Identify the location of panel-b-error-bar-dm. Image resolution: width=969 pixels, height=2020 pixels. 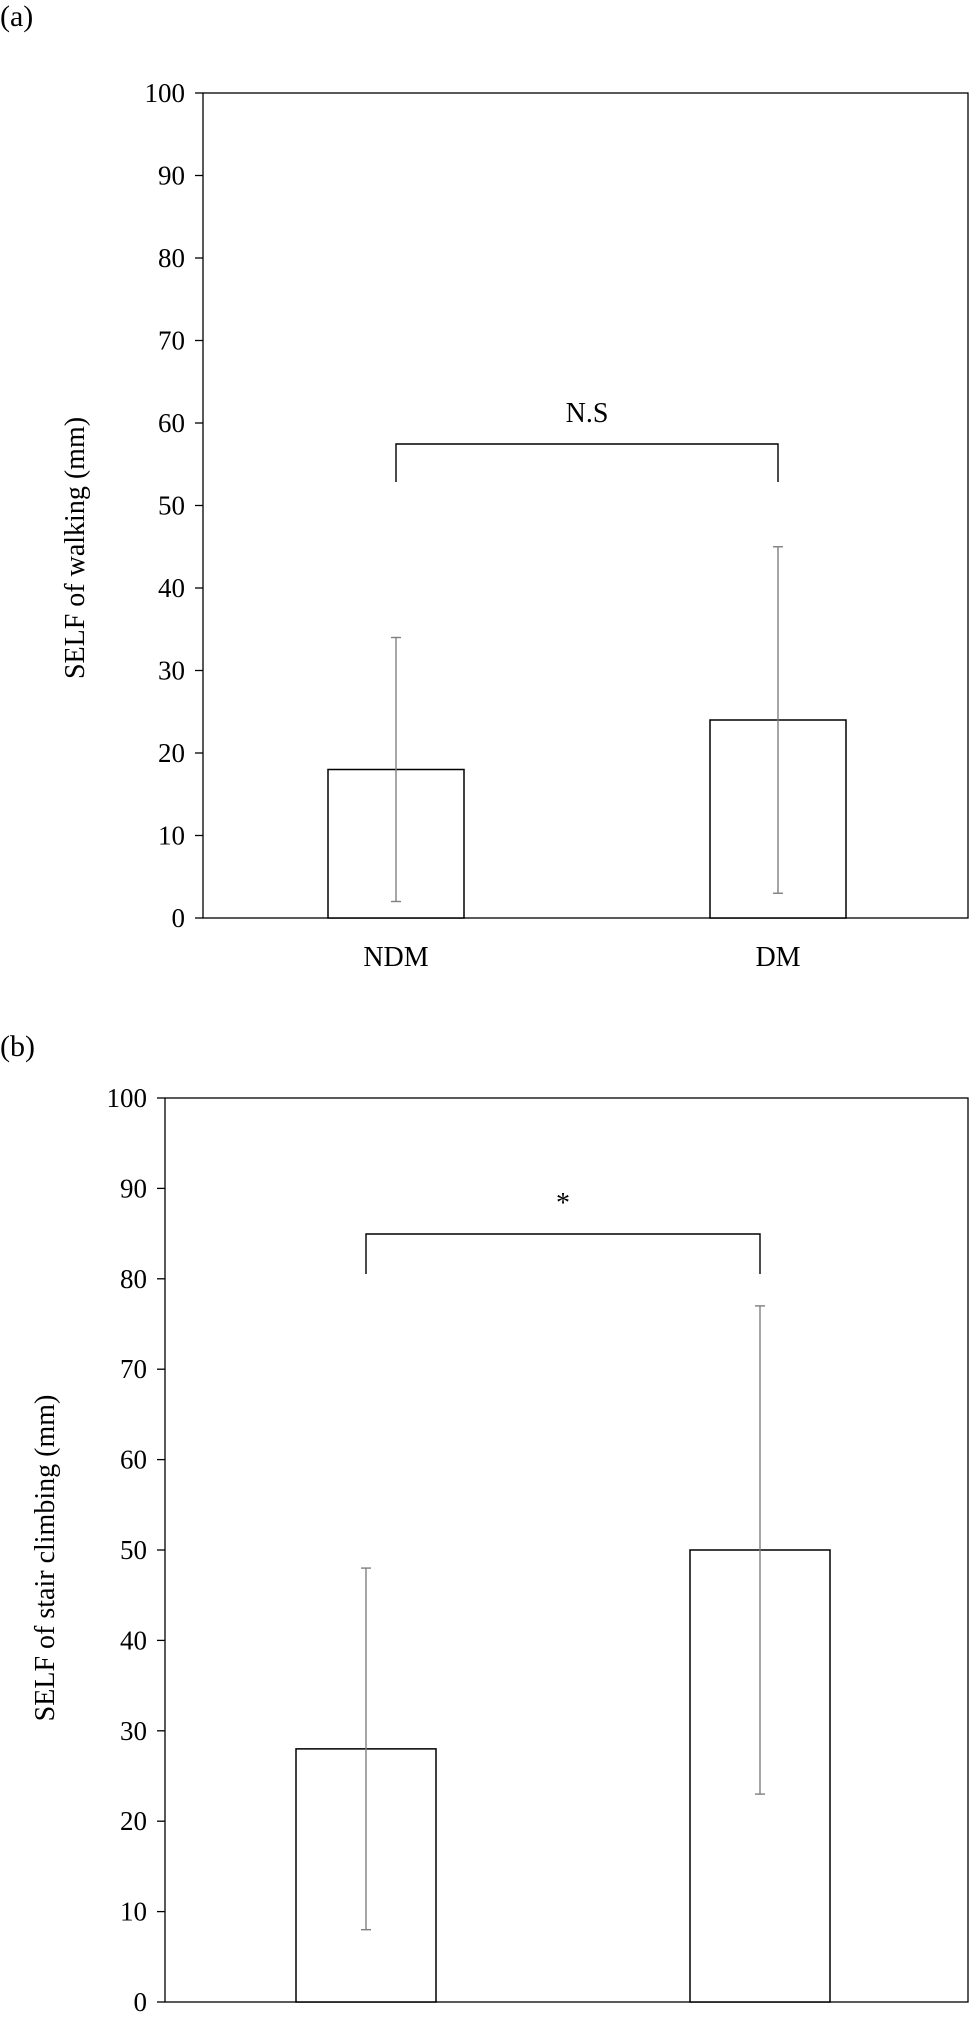
(760, 1550).